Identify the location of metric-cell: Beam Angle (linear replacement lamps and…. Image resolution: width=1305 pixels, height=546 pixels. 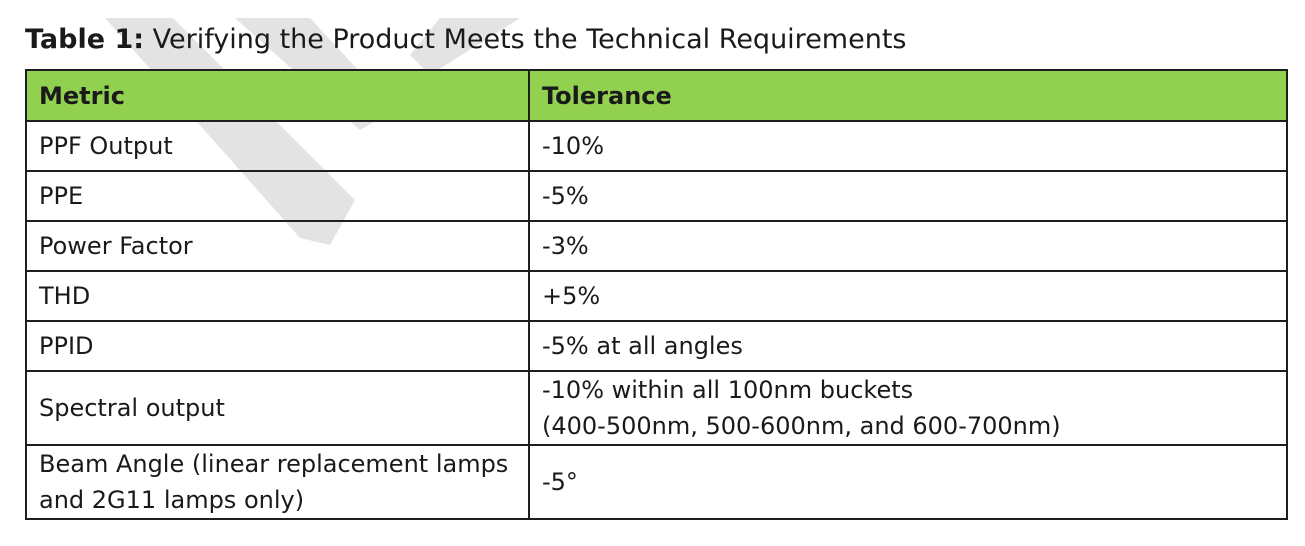
(277, 482).